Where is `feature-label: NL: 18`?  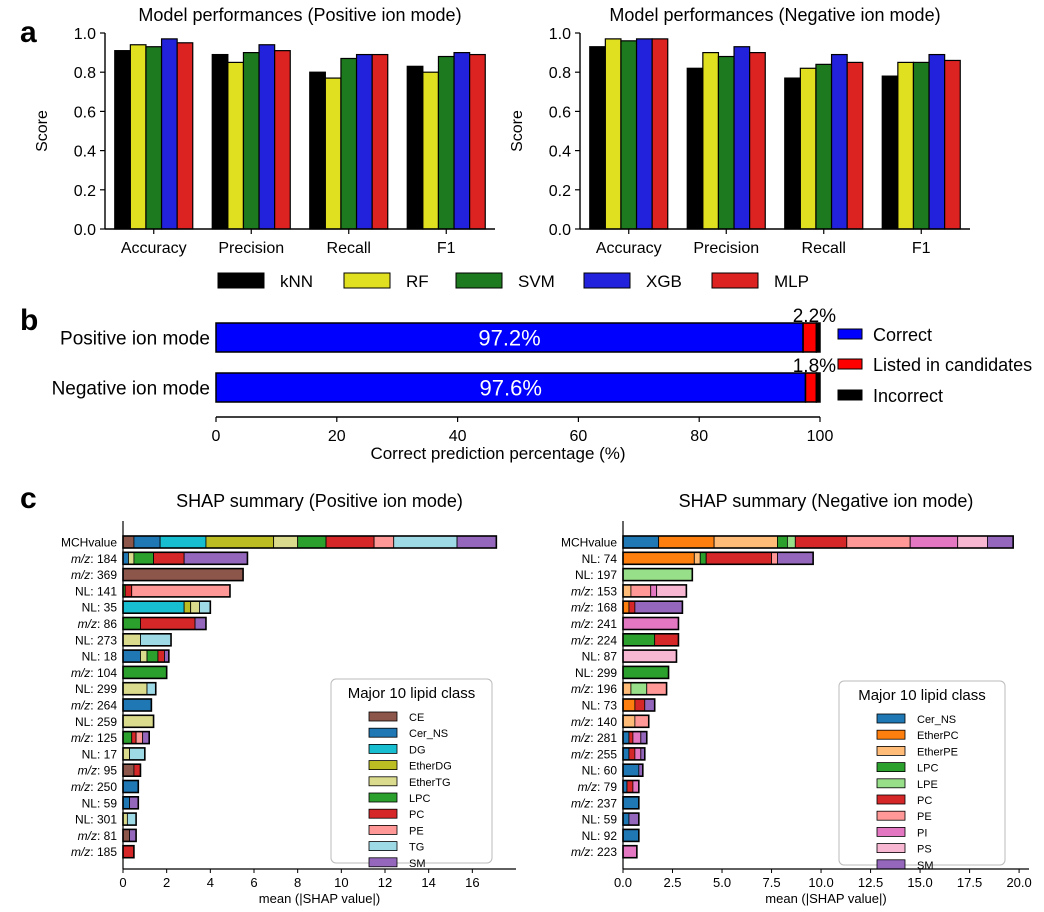
feature-label: NL: 18 is located at coordinates (100, 657).